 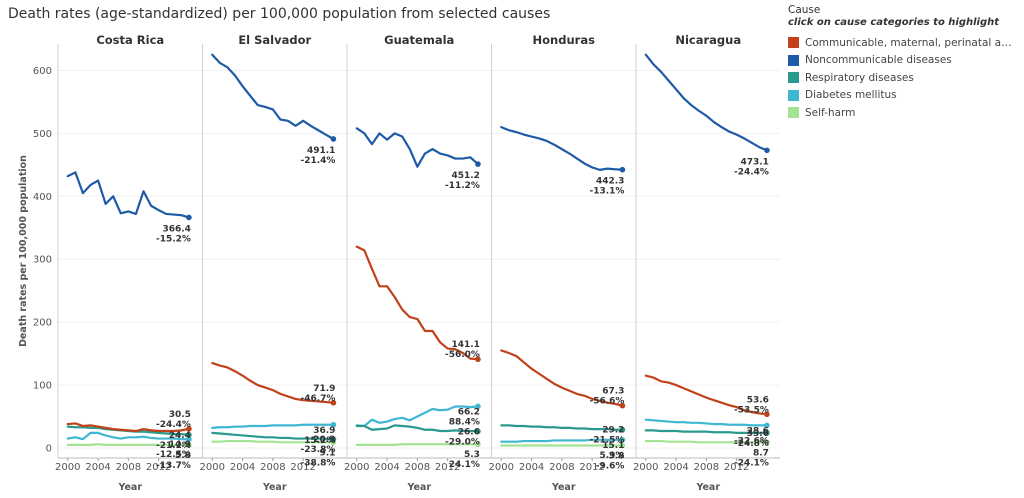 What do you see at coordinates (610, 182) in the screenshot?
I see `end-value-label: 442.3` at bounding box center [610, 182].